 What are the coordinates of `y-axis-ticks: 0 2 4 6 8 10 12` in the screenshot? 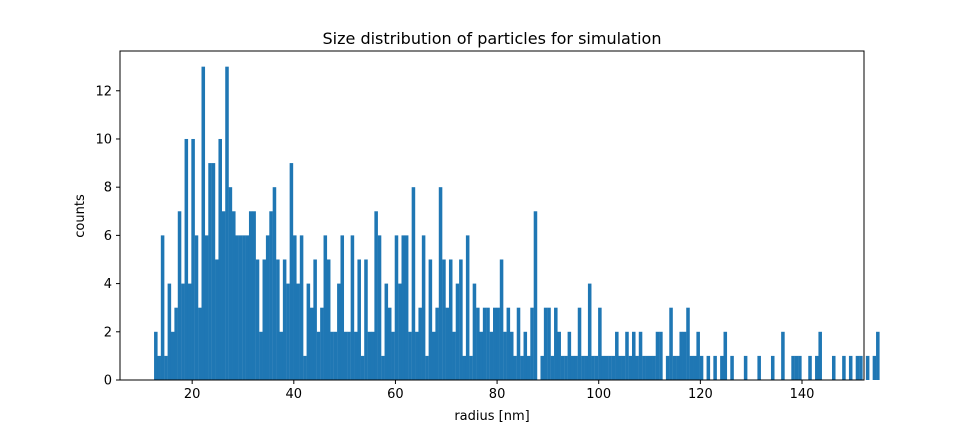 It's located at (107, 236).